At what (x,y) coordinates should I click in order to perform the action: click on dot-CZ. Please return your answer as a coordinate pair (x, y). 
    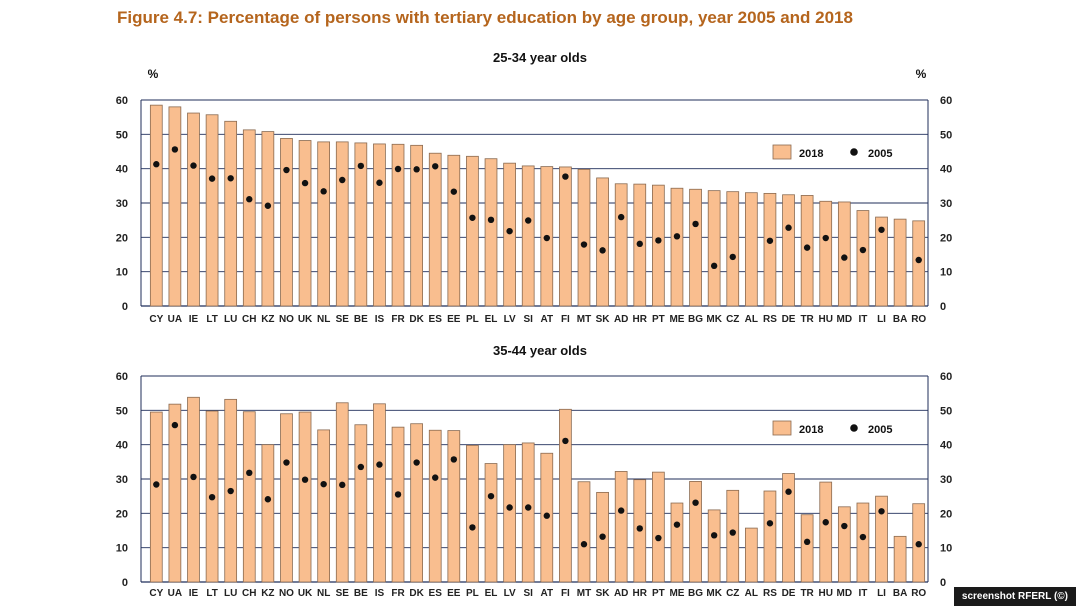
    Looking at the image, I should click on (732, 532).